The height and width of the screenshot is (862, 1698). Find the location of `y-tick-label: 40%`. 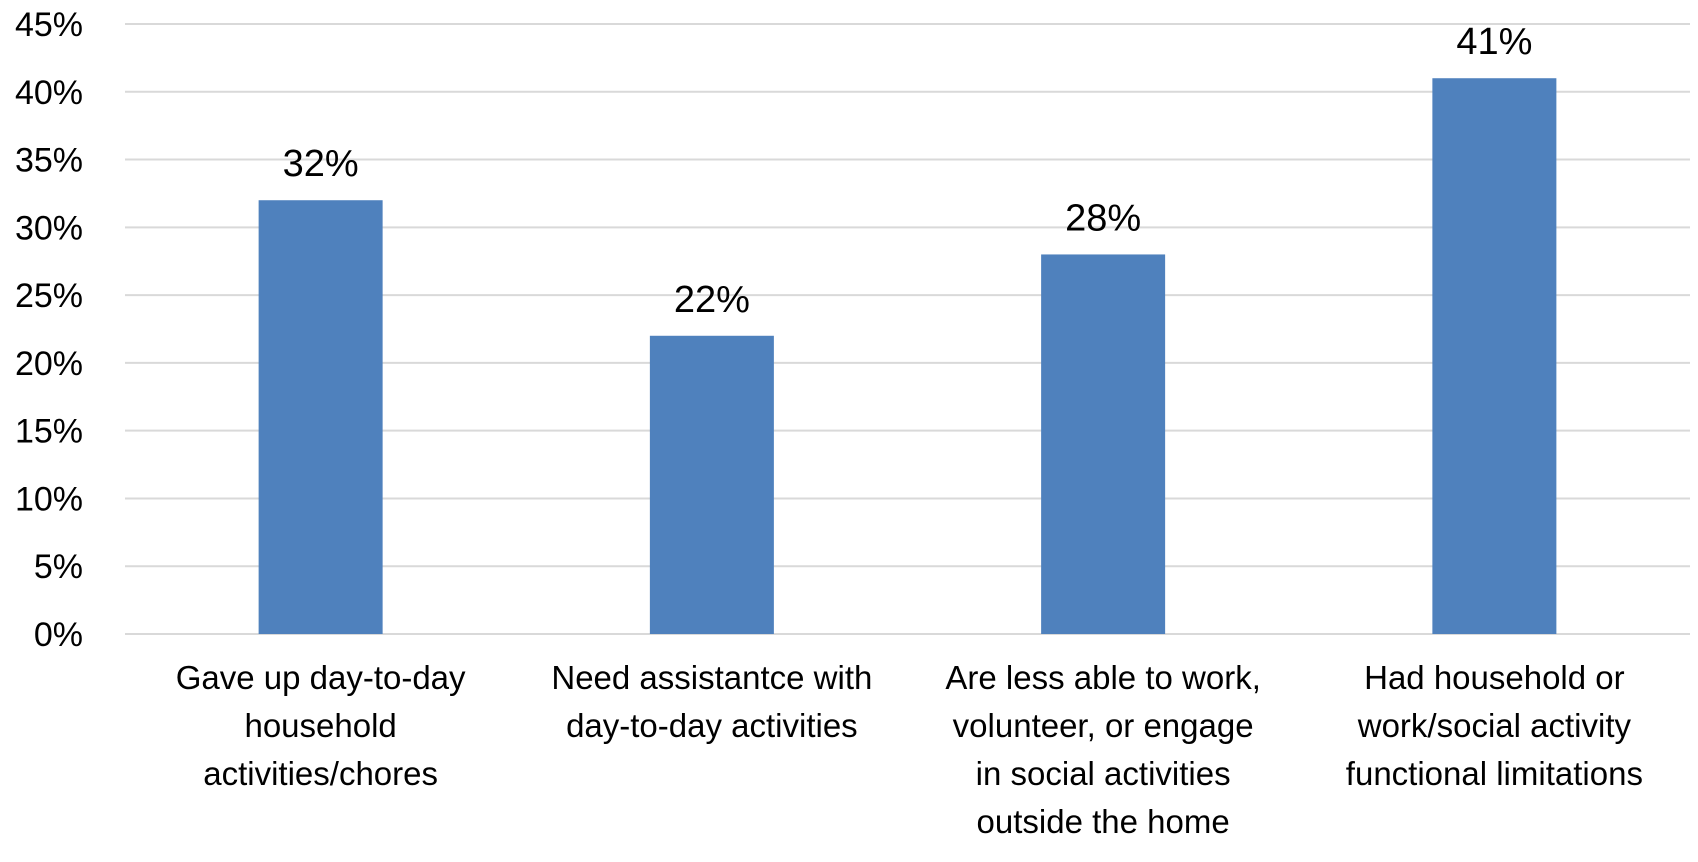

y-tick-label: 40% is located at coordinates (49, 93).